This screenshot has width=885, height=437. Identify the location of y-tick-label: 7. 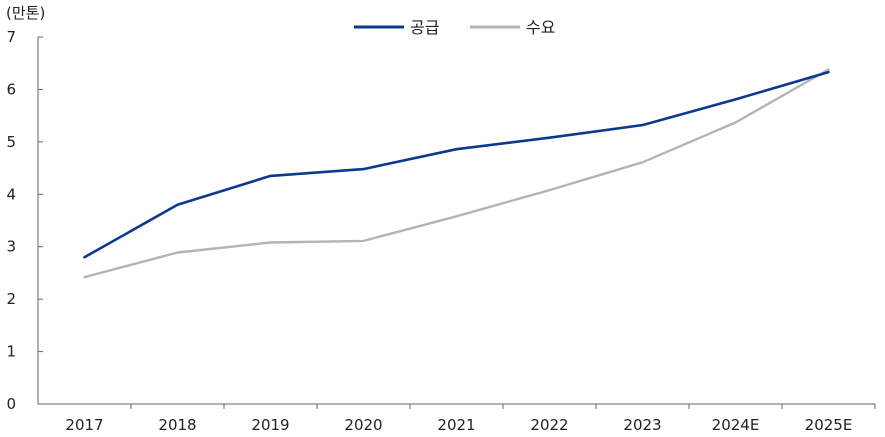
(11, 37).